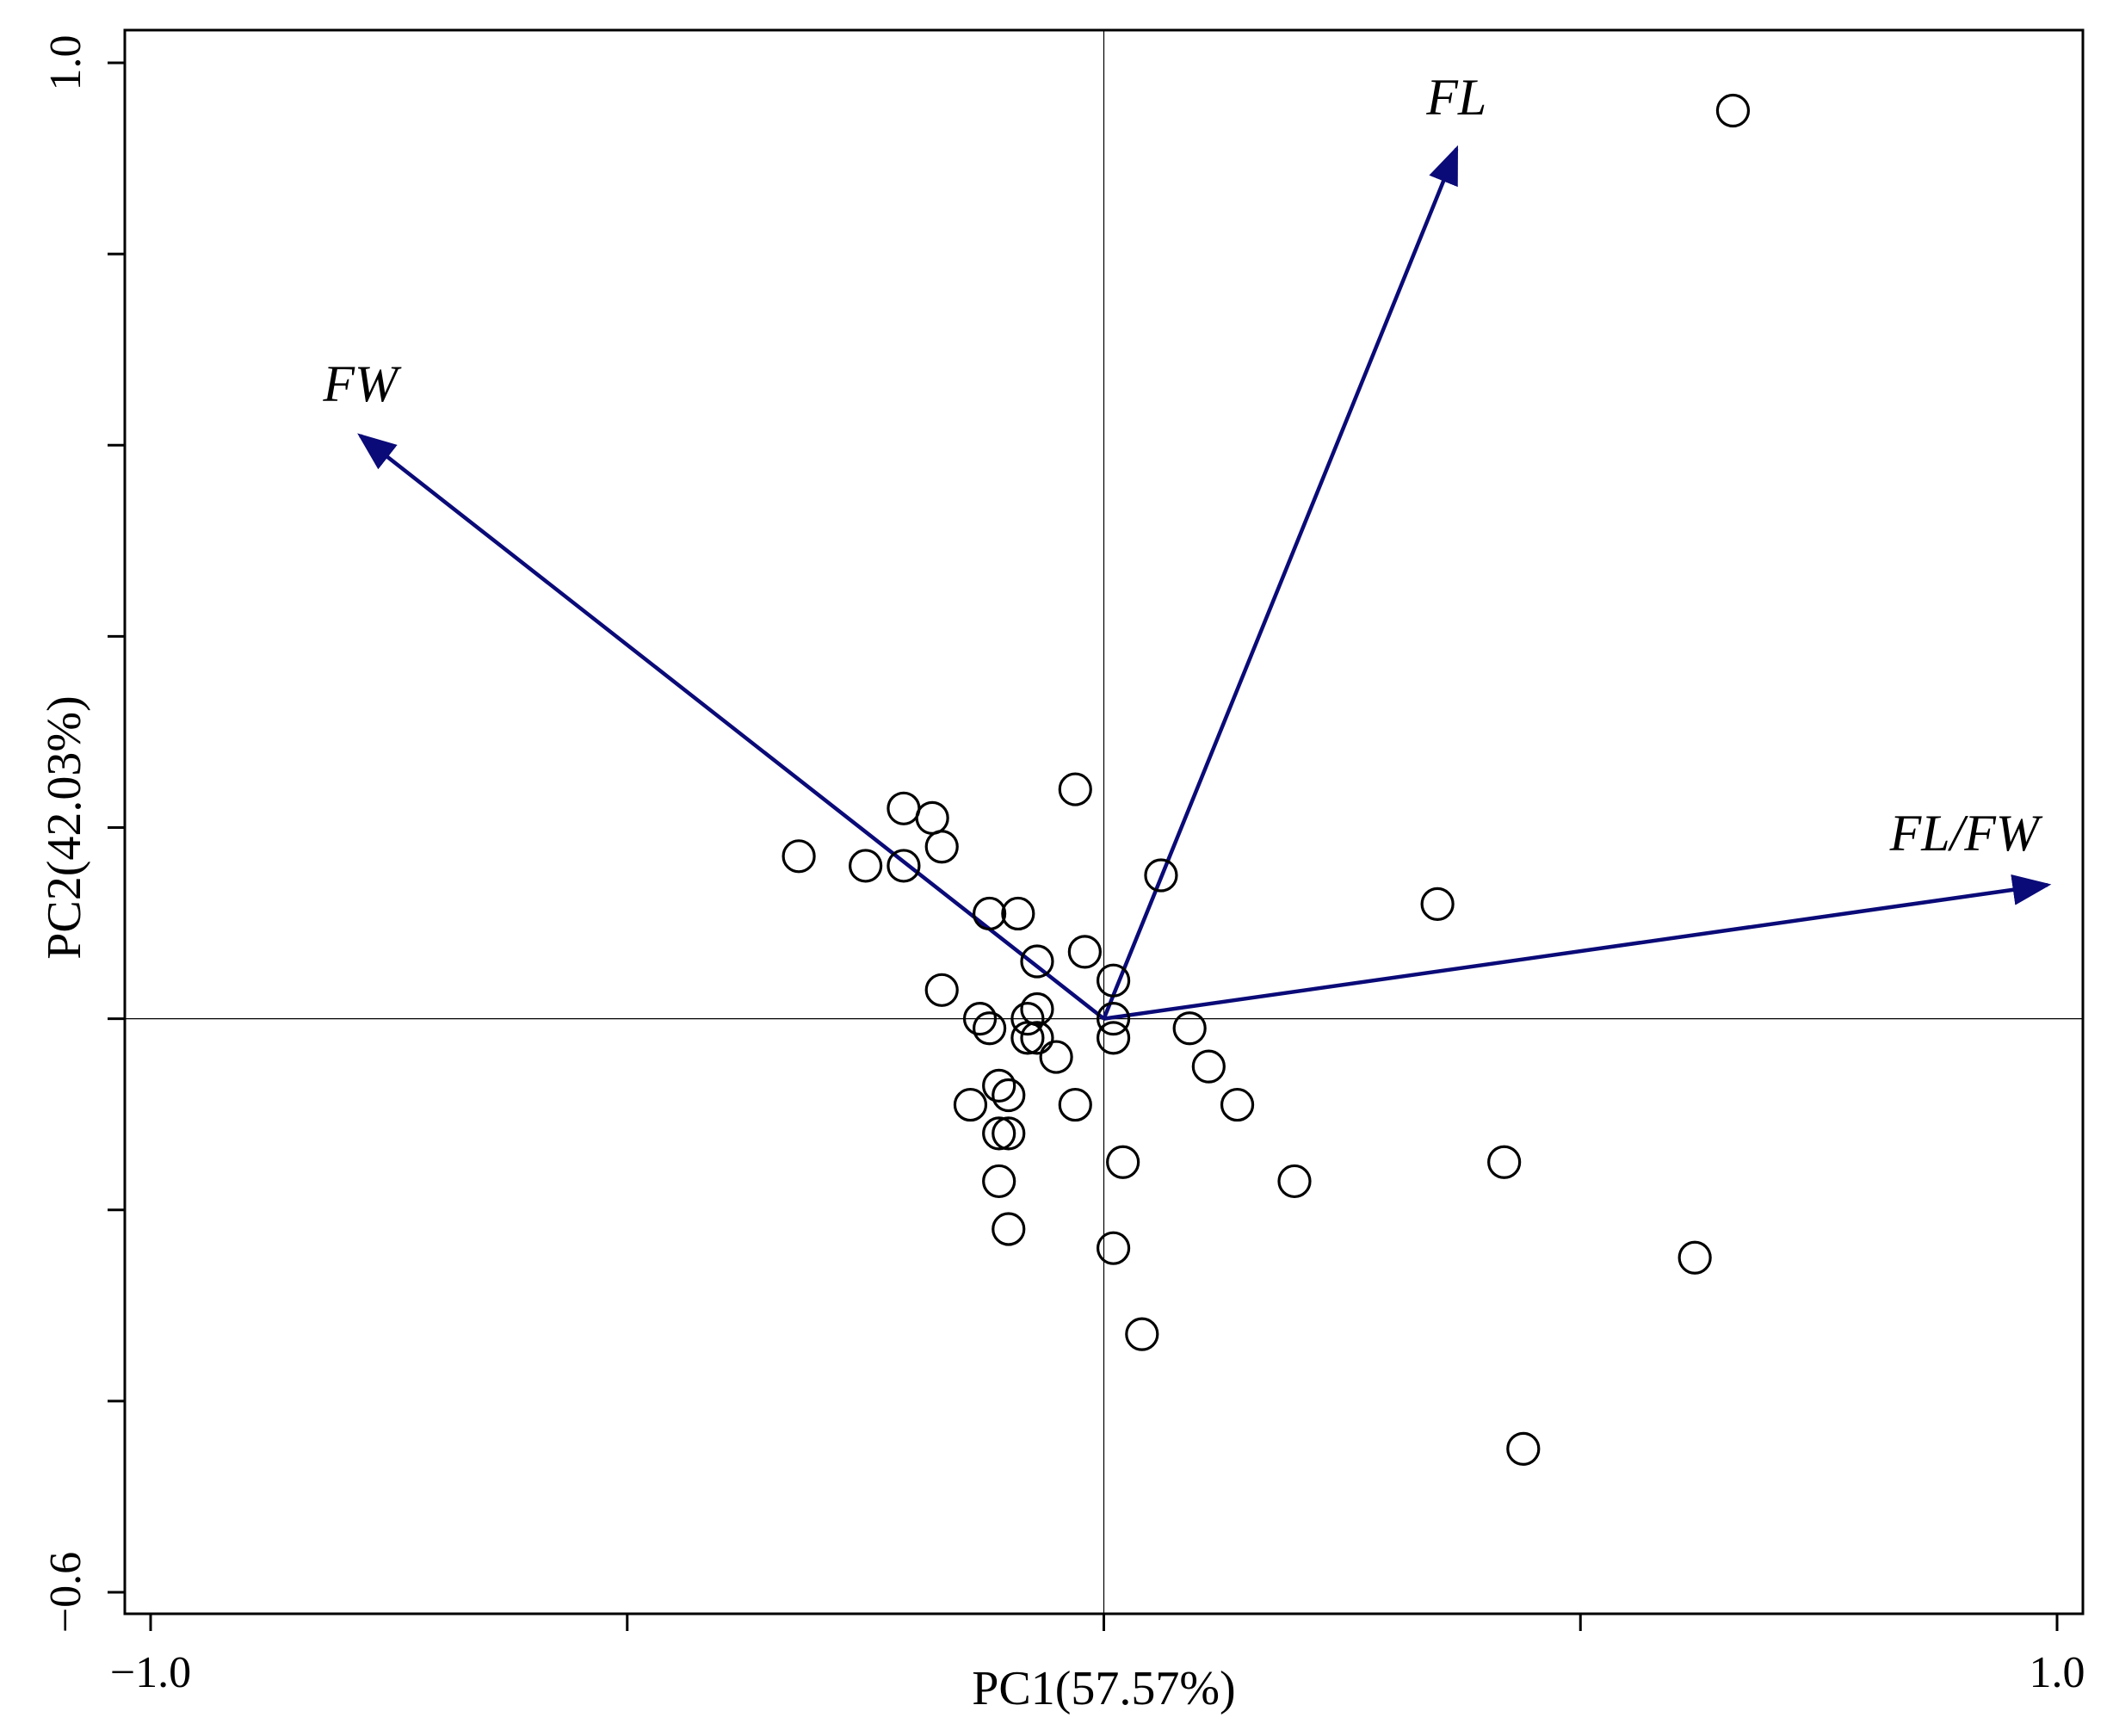 Image resolution: width=2113 pixels, height=1736 pixels. What do you see at coordinates (65, 63) in the screenshot?
I see `y-tick-label: 1.0` at bounding box center [65, 63].